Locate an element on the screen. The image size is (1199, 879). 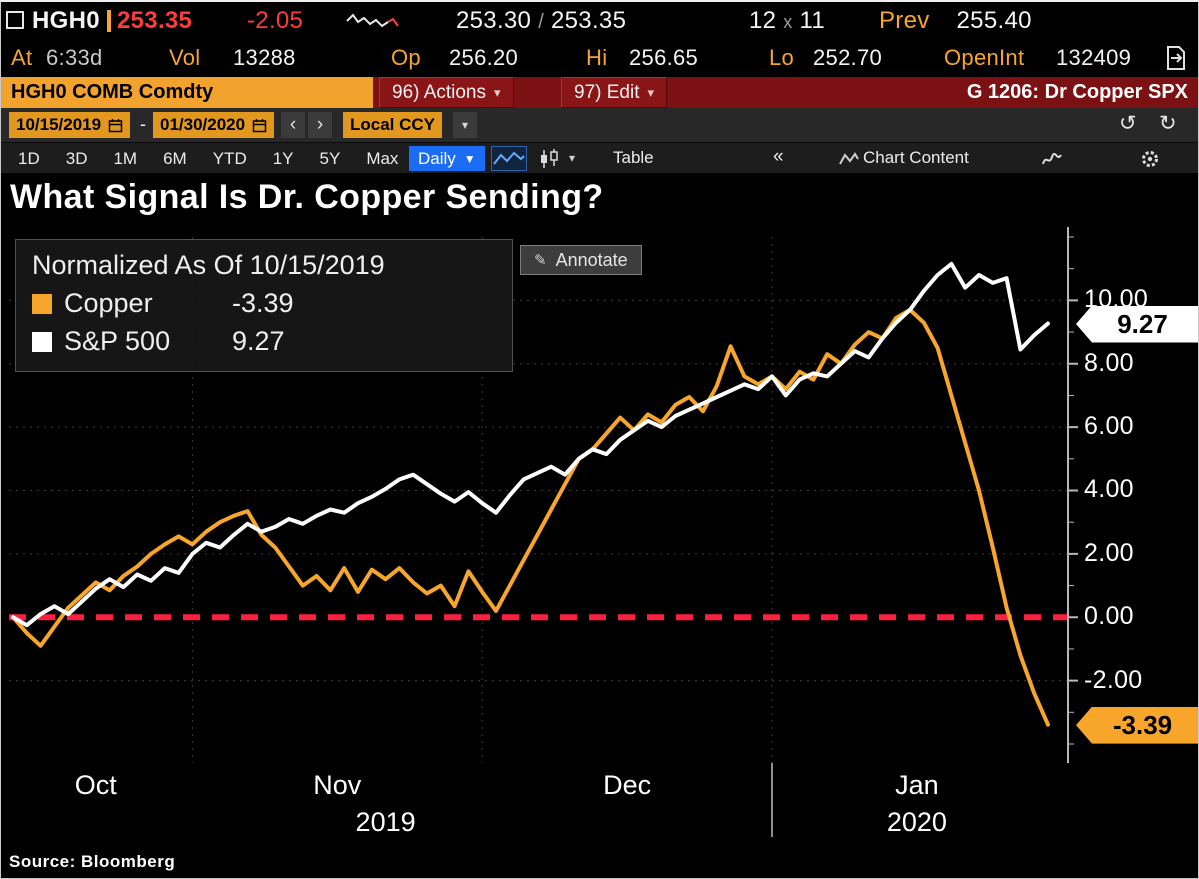
annotate-tool-icon is located at coordinates (1052, 158).